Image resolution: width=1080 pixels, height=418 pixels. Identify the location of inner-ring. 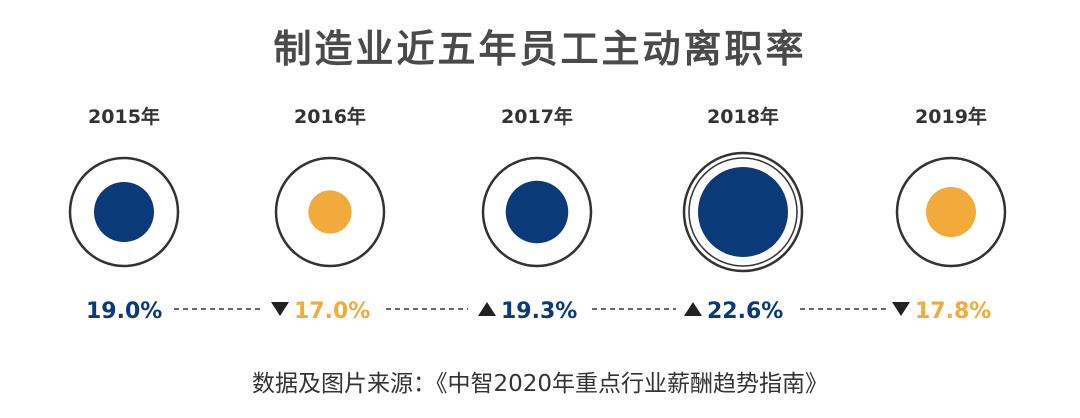
(743, 212).